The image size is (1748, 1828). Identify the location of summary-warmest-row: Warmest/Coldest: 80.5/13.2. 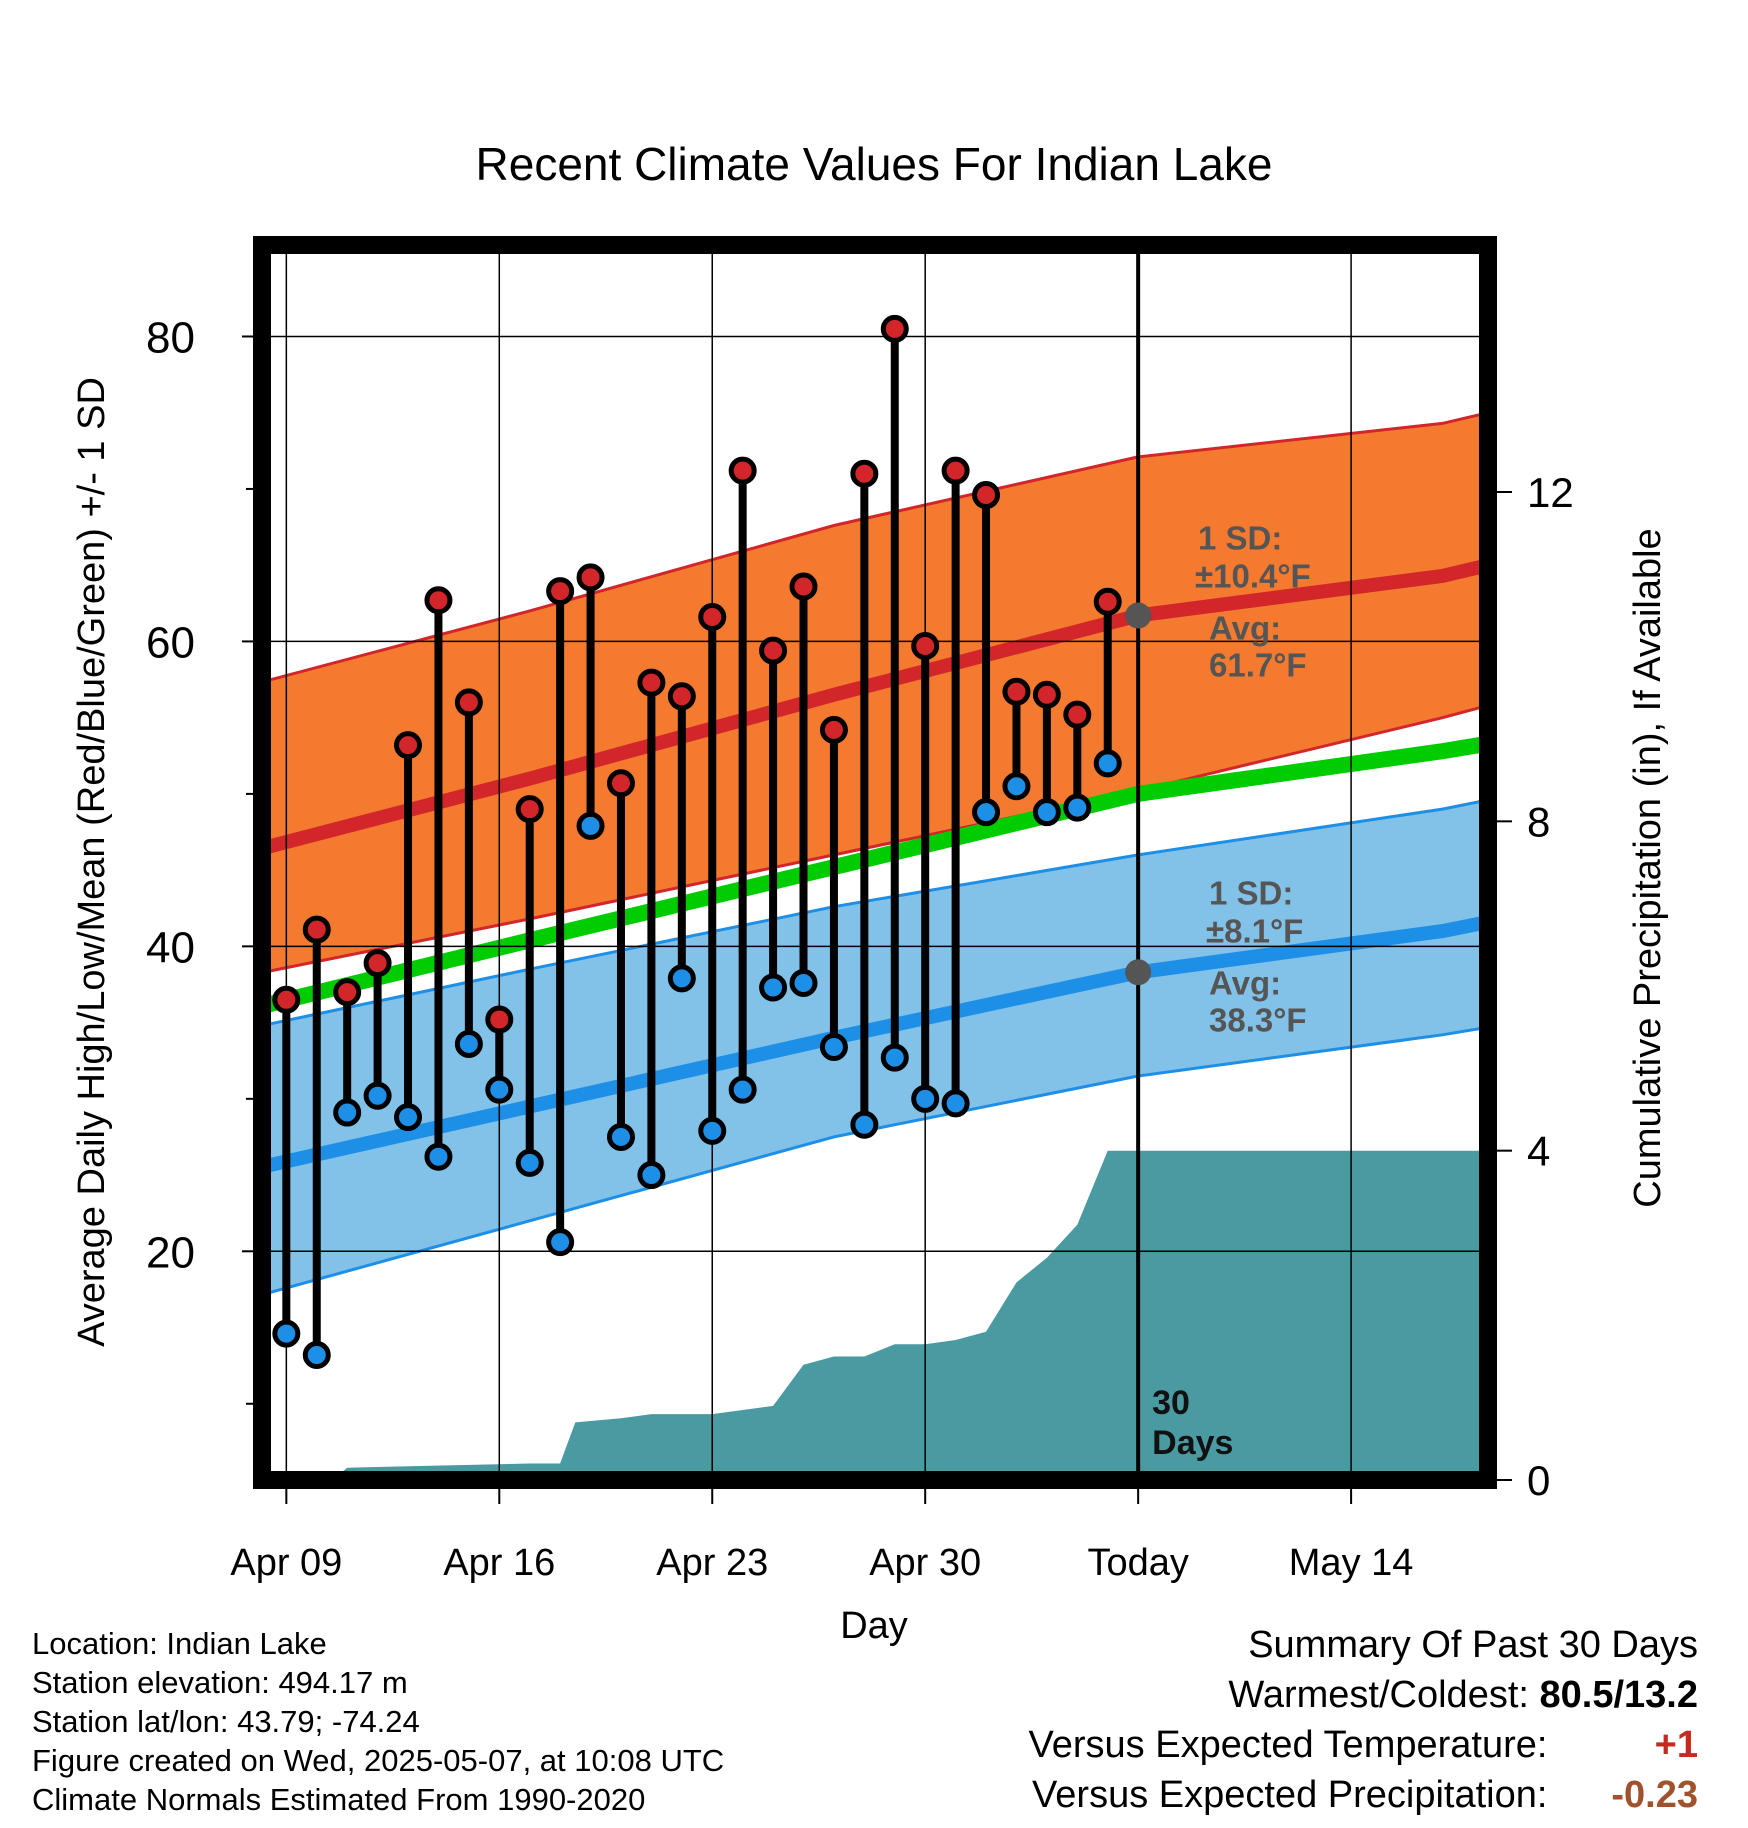
(1363, 1695).